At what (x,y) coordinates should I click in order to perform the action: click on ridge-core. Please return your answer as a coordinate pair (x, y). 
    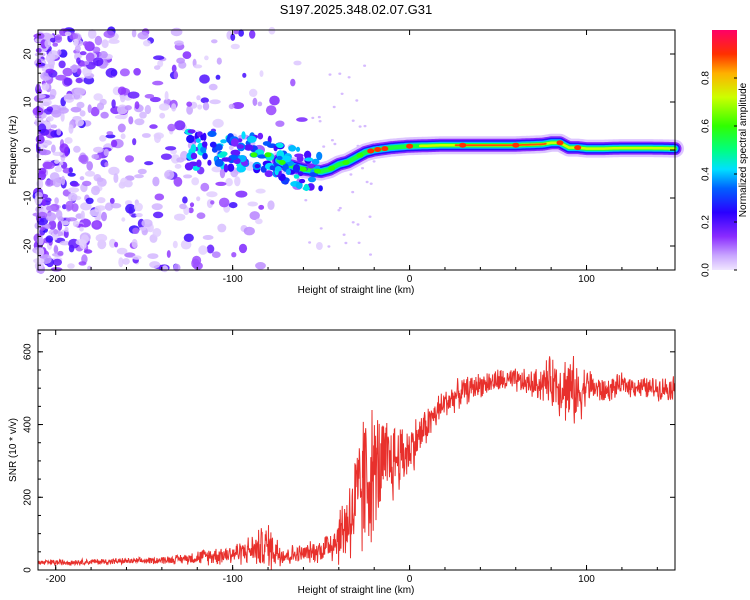
    Looking at the image, I should click on (500, 144).